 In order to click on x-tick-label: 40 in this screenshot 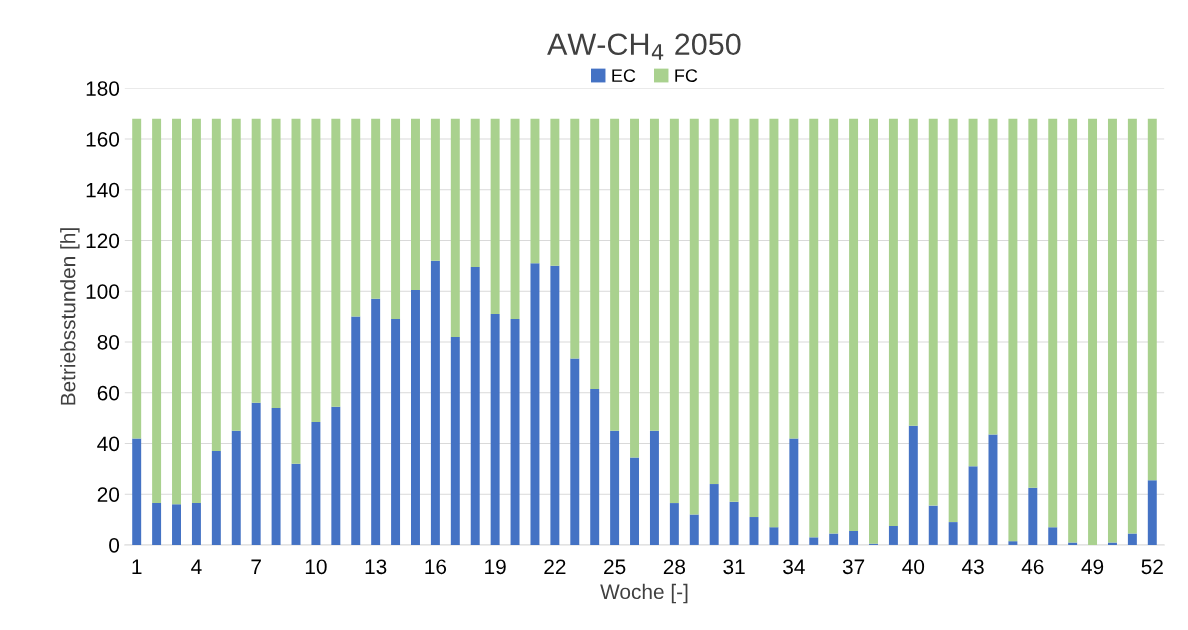, I will do `click(913, 567)`.